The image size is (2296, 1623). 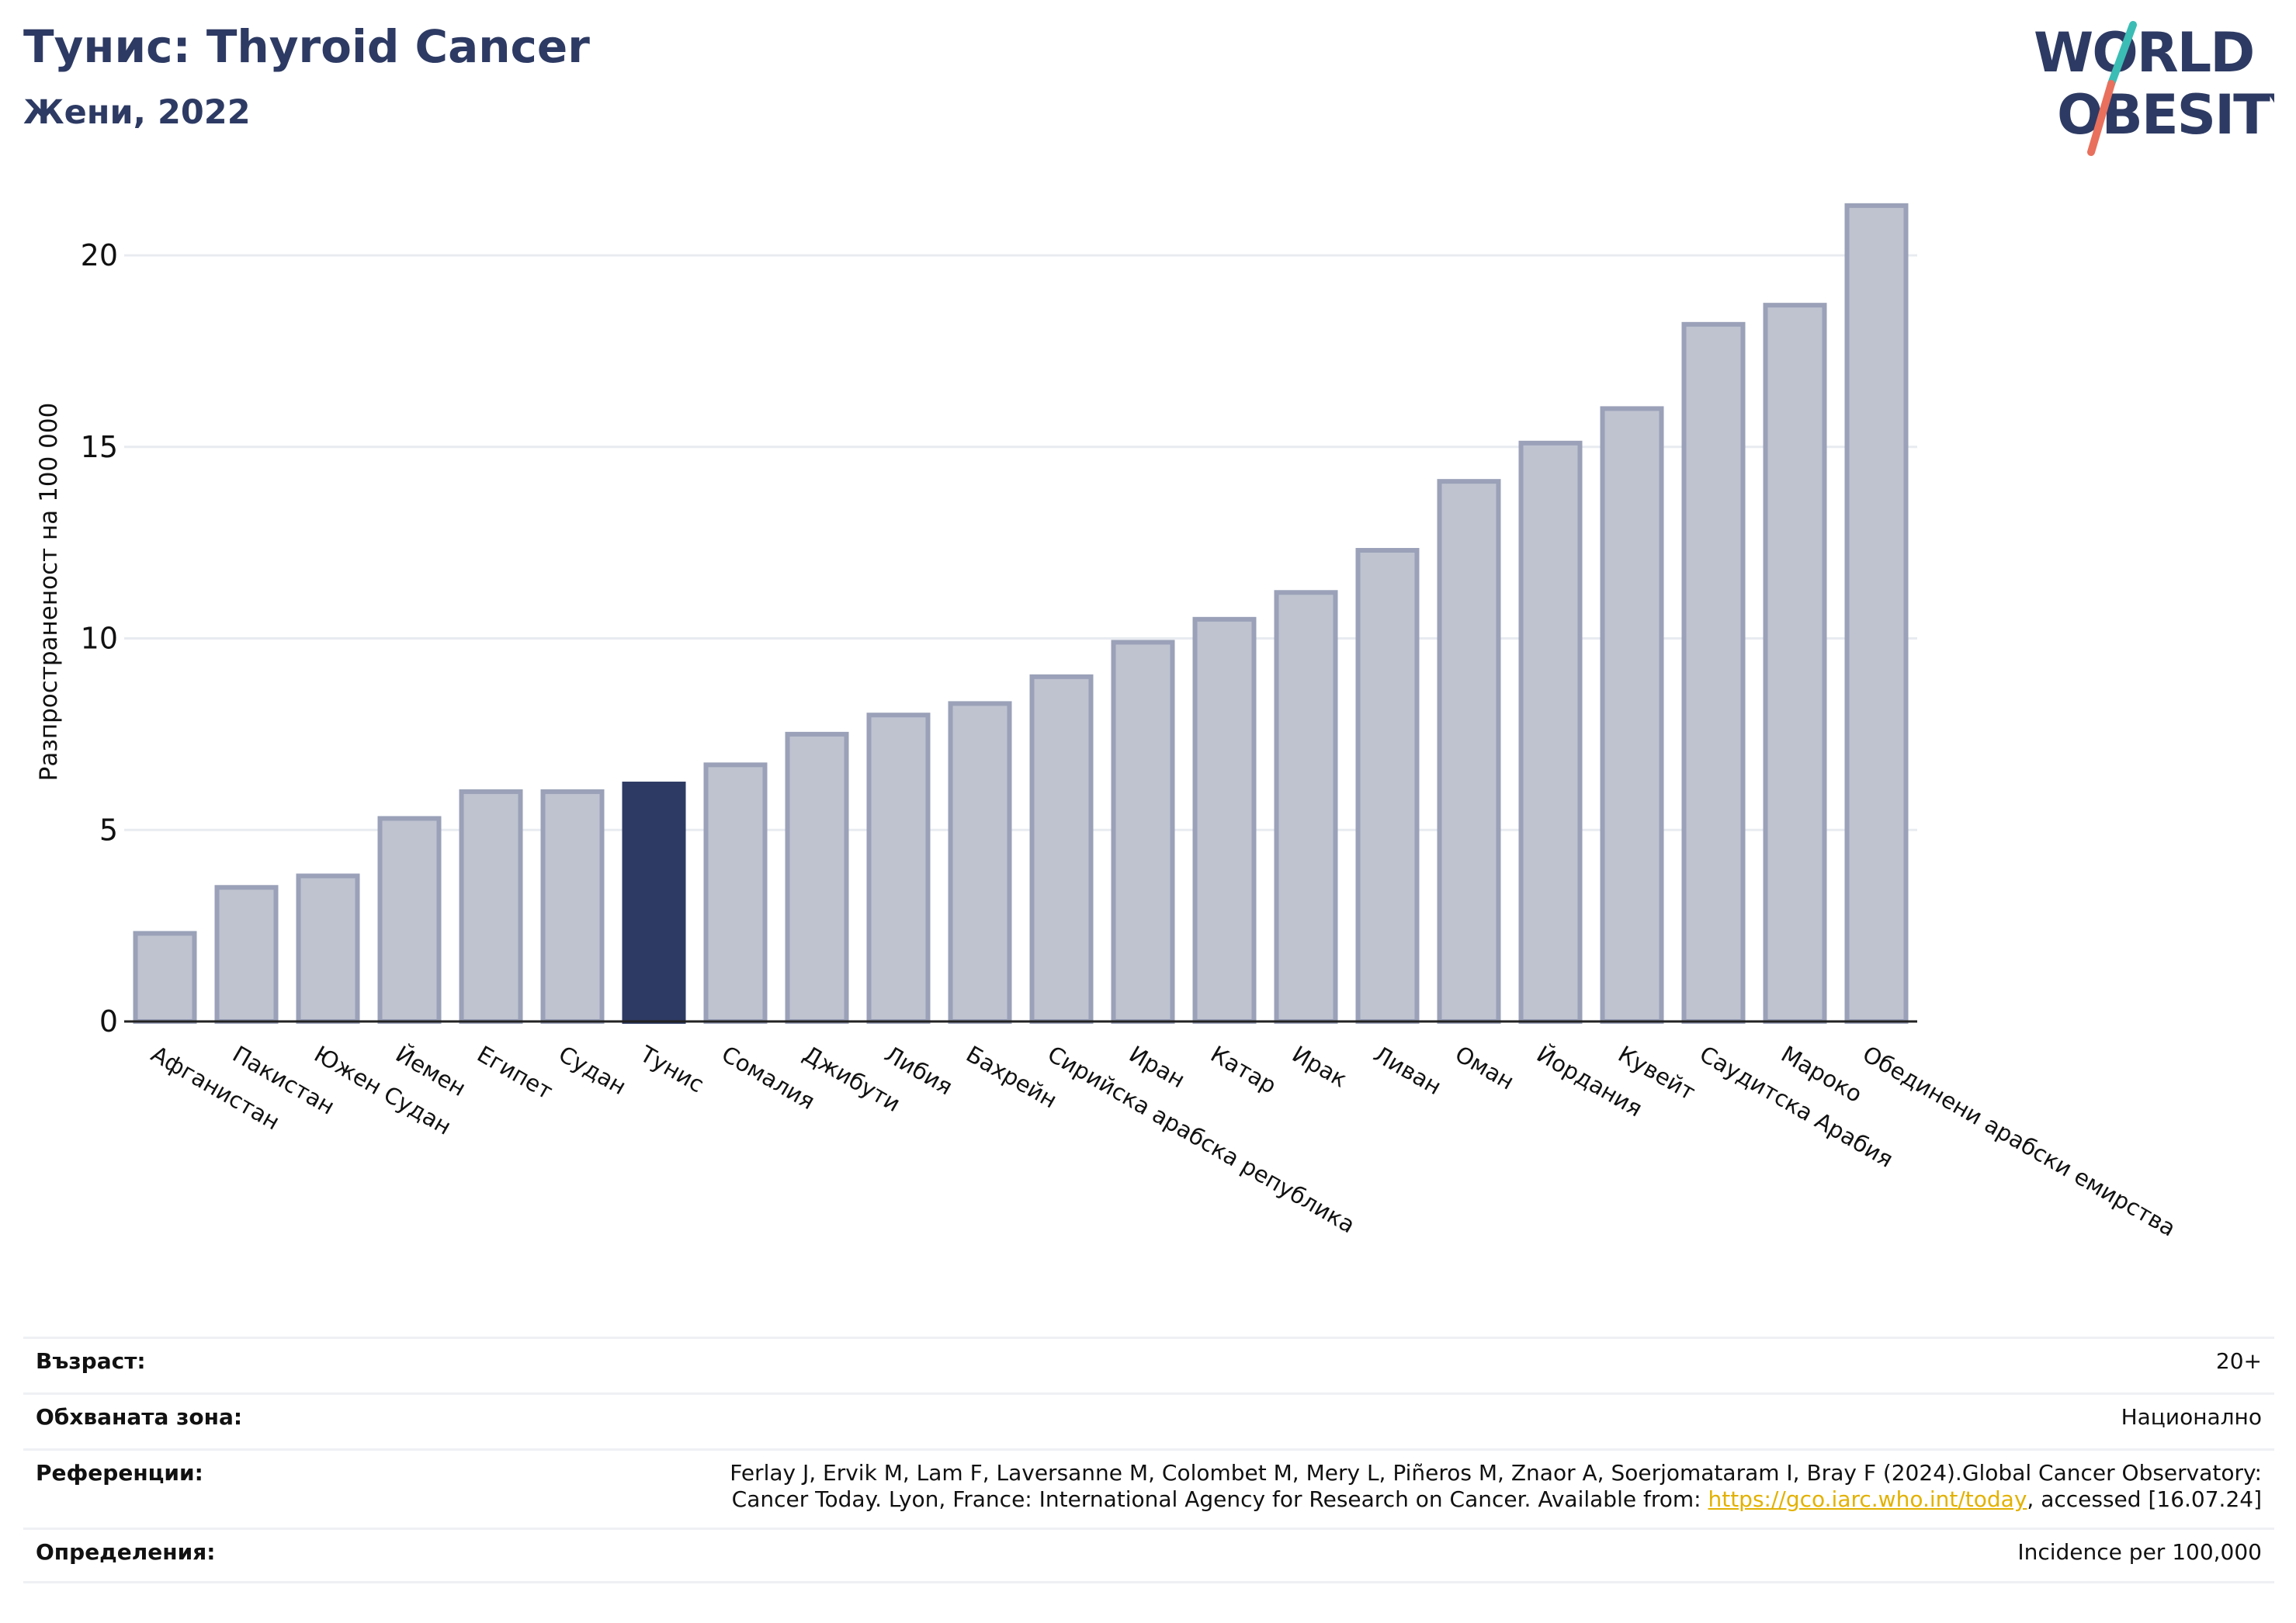 I want to click on page-title: Тунис: Thyroid Cancer, so click(x=306, y=46).